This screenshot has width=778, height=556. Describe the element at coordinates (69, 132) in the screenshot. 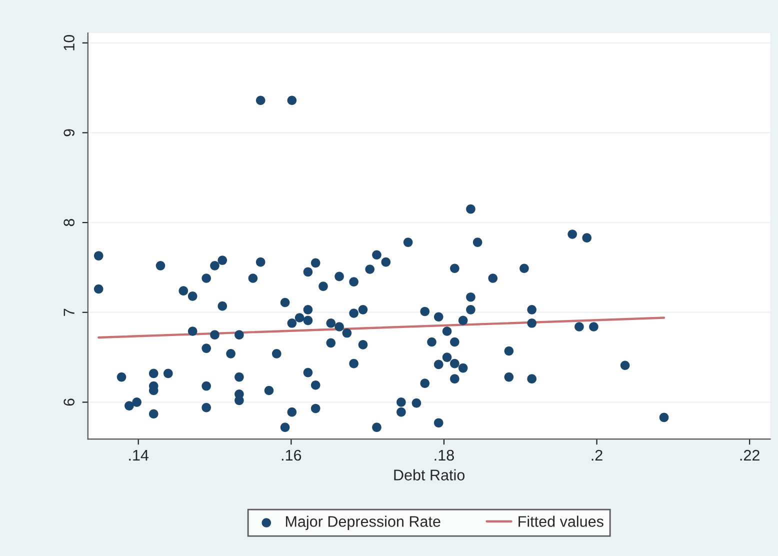

I see `y-tick-label: 9` at that location.